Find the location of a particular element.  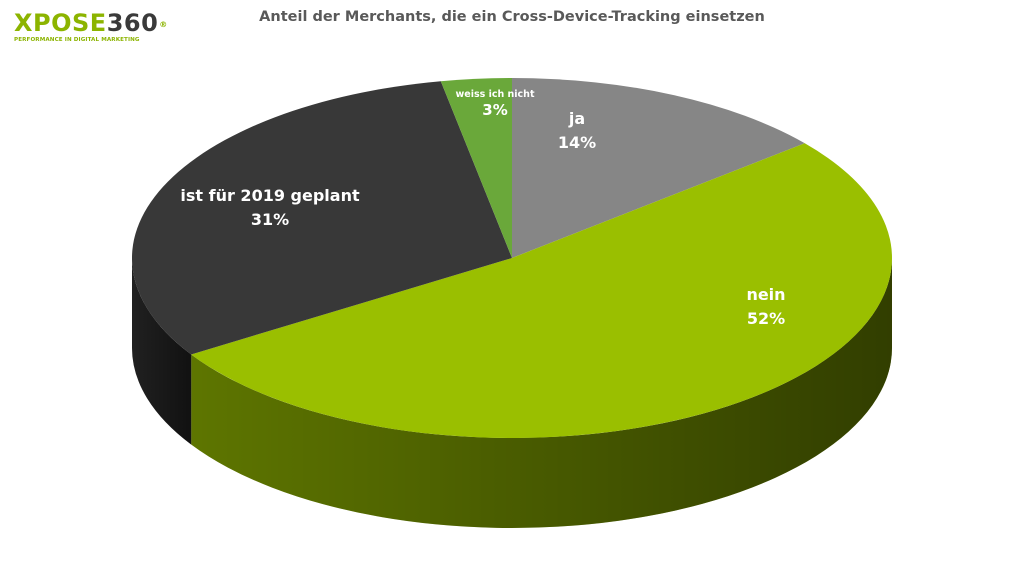

slice-label-nein: nein is located at coordinates (765, 294).